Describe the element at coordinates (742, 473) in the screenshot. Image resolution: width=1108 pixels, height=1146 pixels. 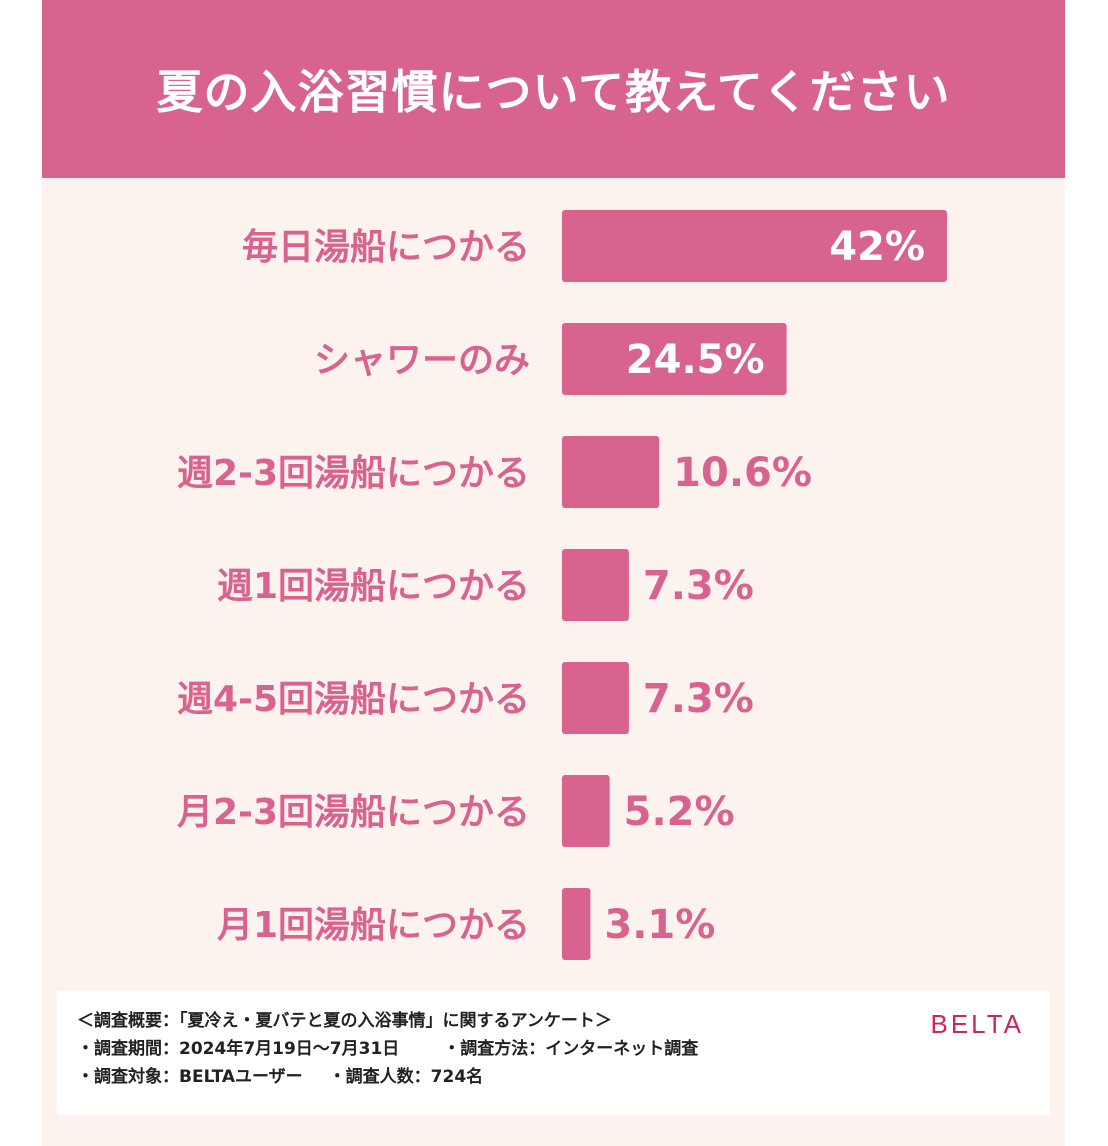
I see `value-label: 10.6%` at that location.